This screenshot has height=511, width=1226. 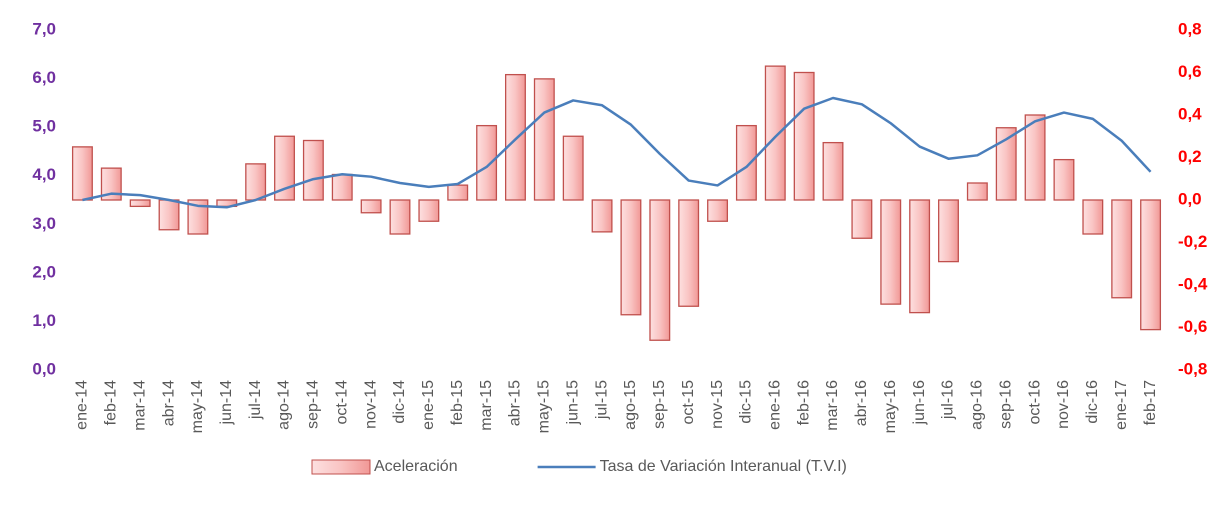 I want to click on y2-tick-label: -0,4, so click(x=1193, y=283).